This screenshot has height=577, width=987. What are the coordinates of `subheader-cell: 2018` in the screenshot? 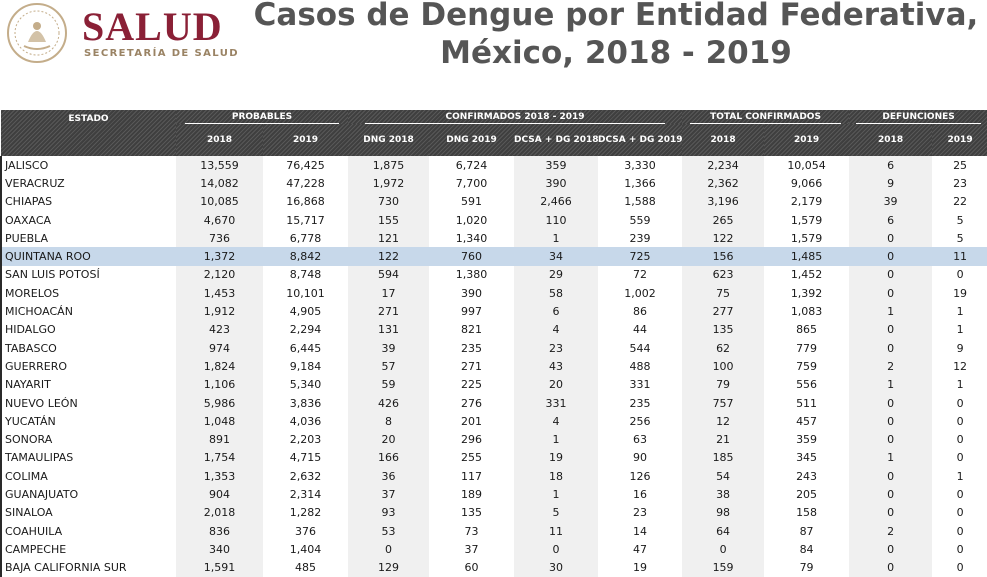 It's located at (723, 140).